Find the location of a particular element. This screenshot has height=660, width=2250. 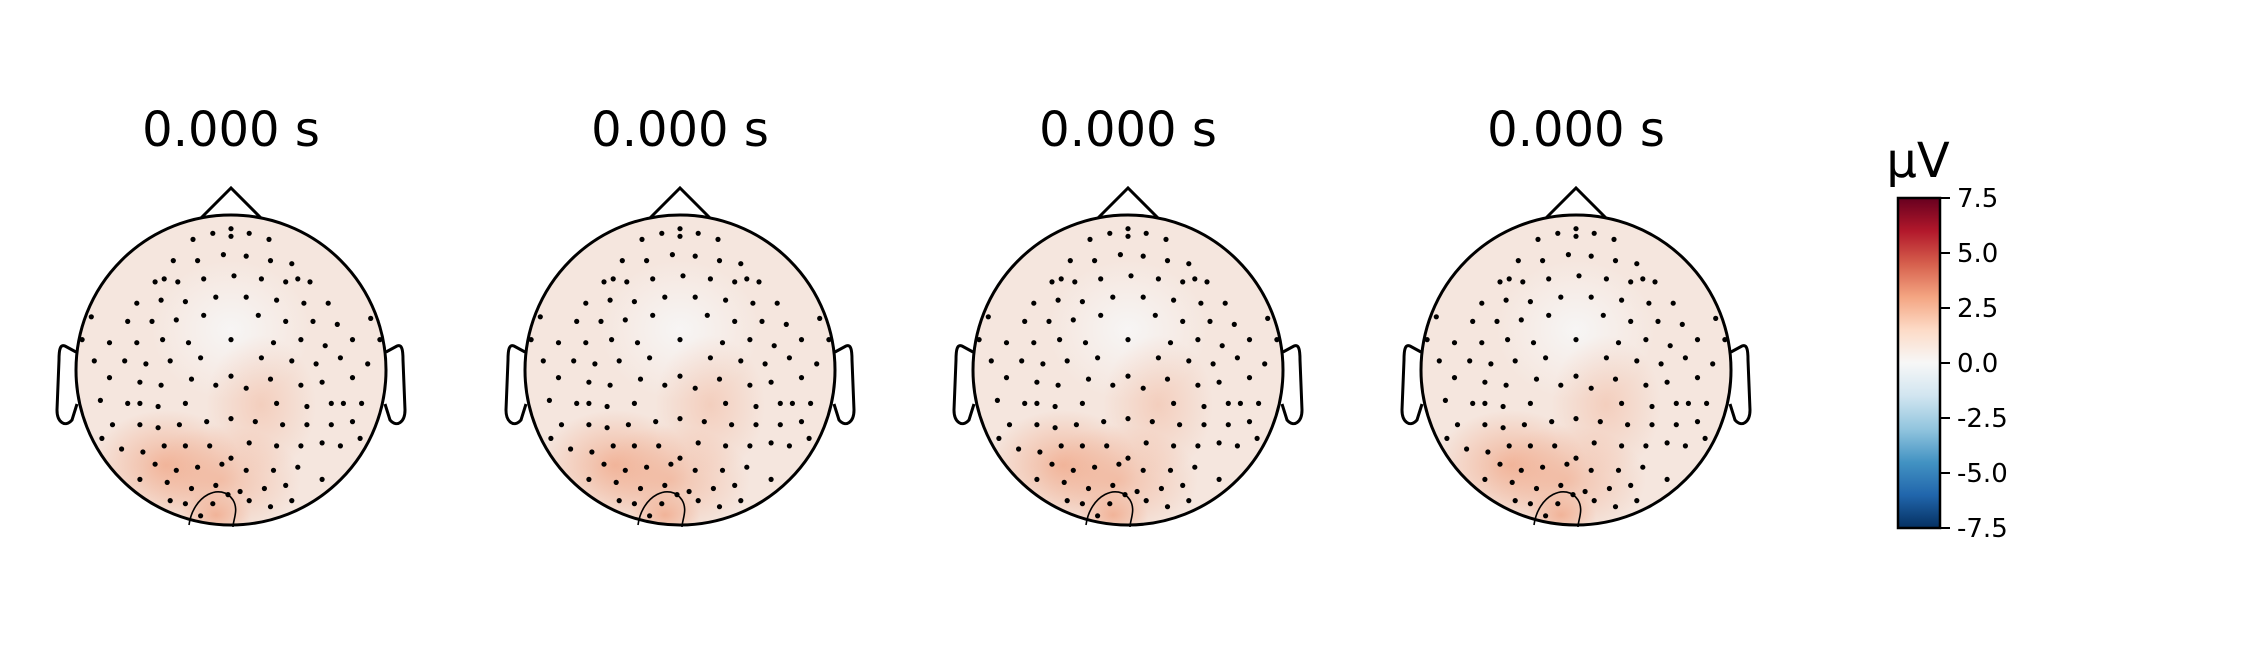

panel-title: 0.000 s is located at coordinates (231, 130).